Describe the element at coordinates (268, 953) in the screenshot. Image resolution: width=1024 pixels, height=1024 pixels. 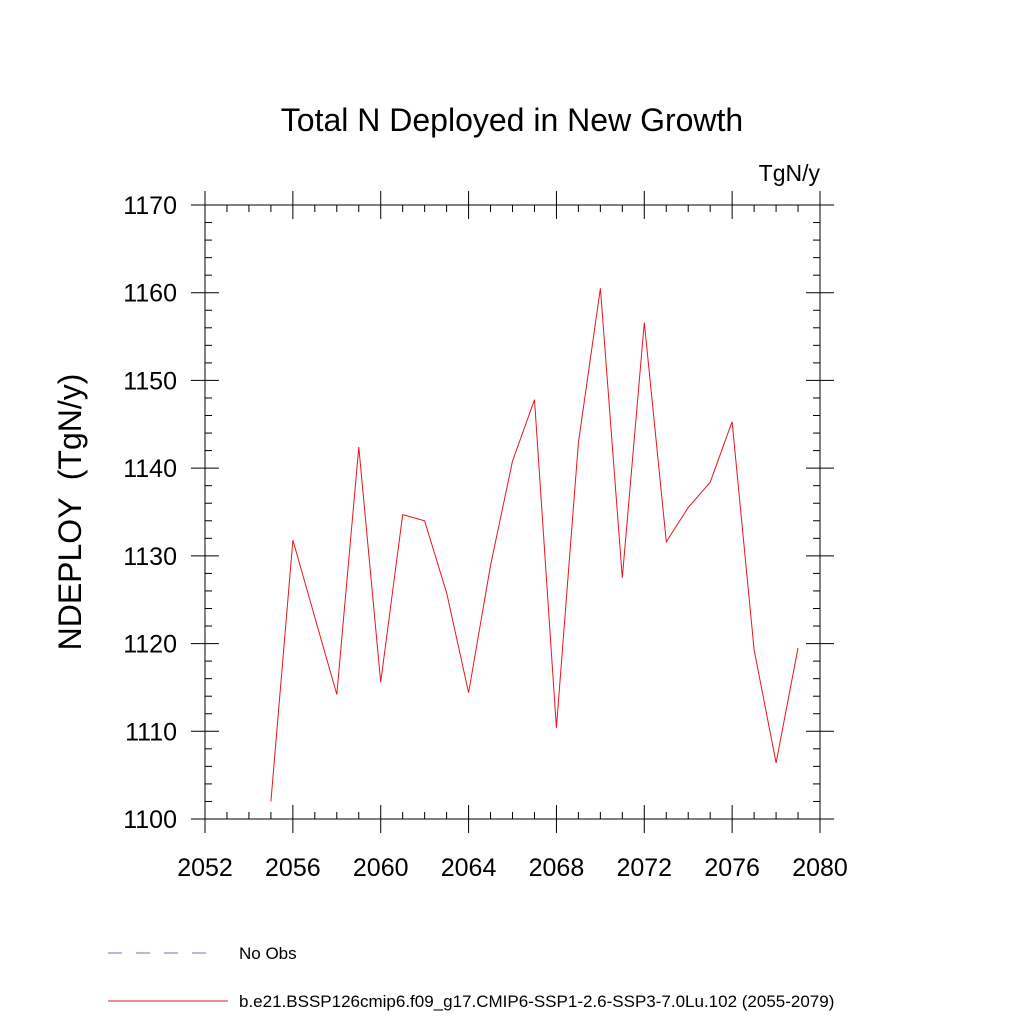
I see `legend-label-no-obs: No Obs` at that location.